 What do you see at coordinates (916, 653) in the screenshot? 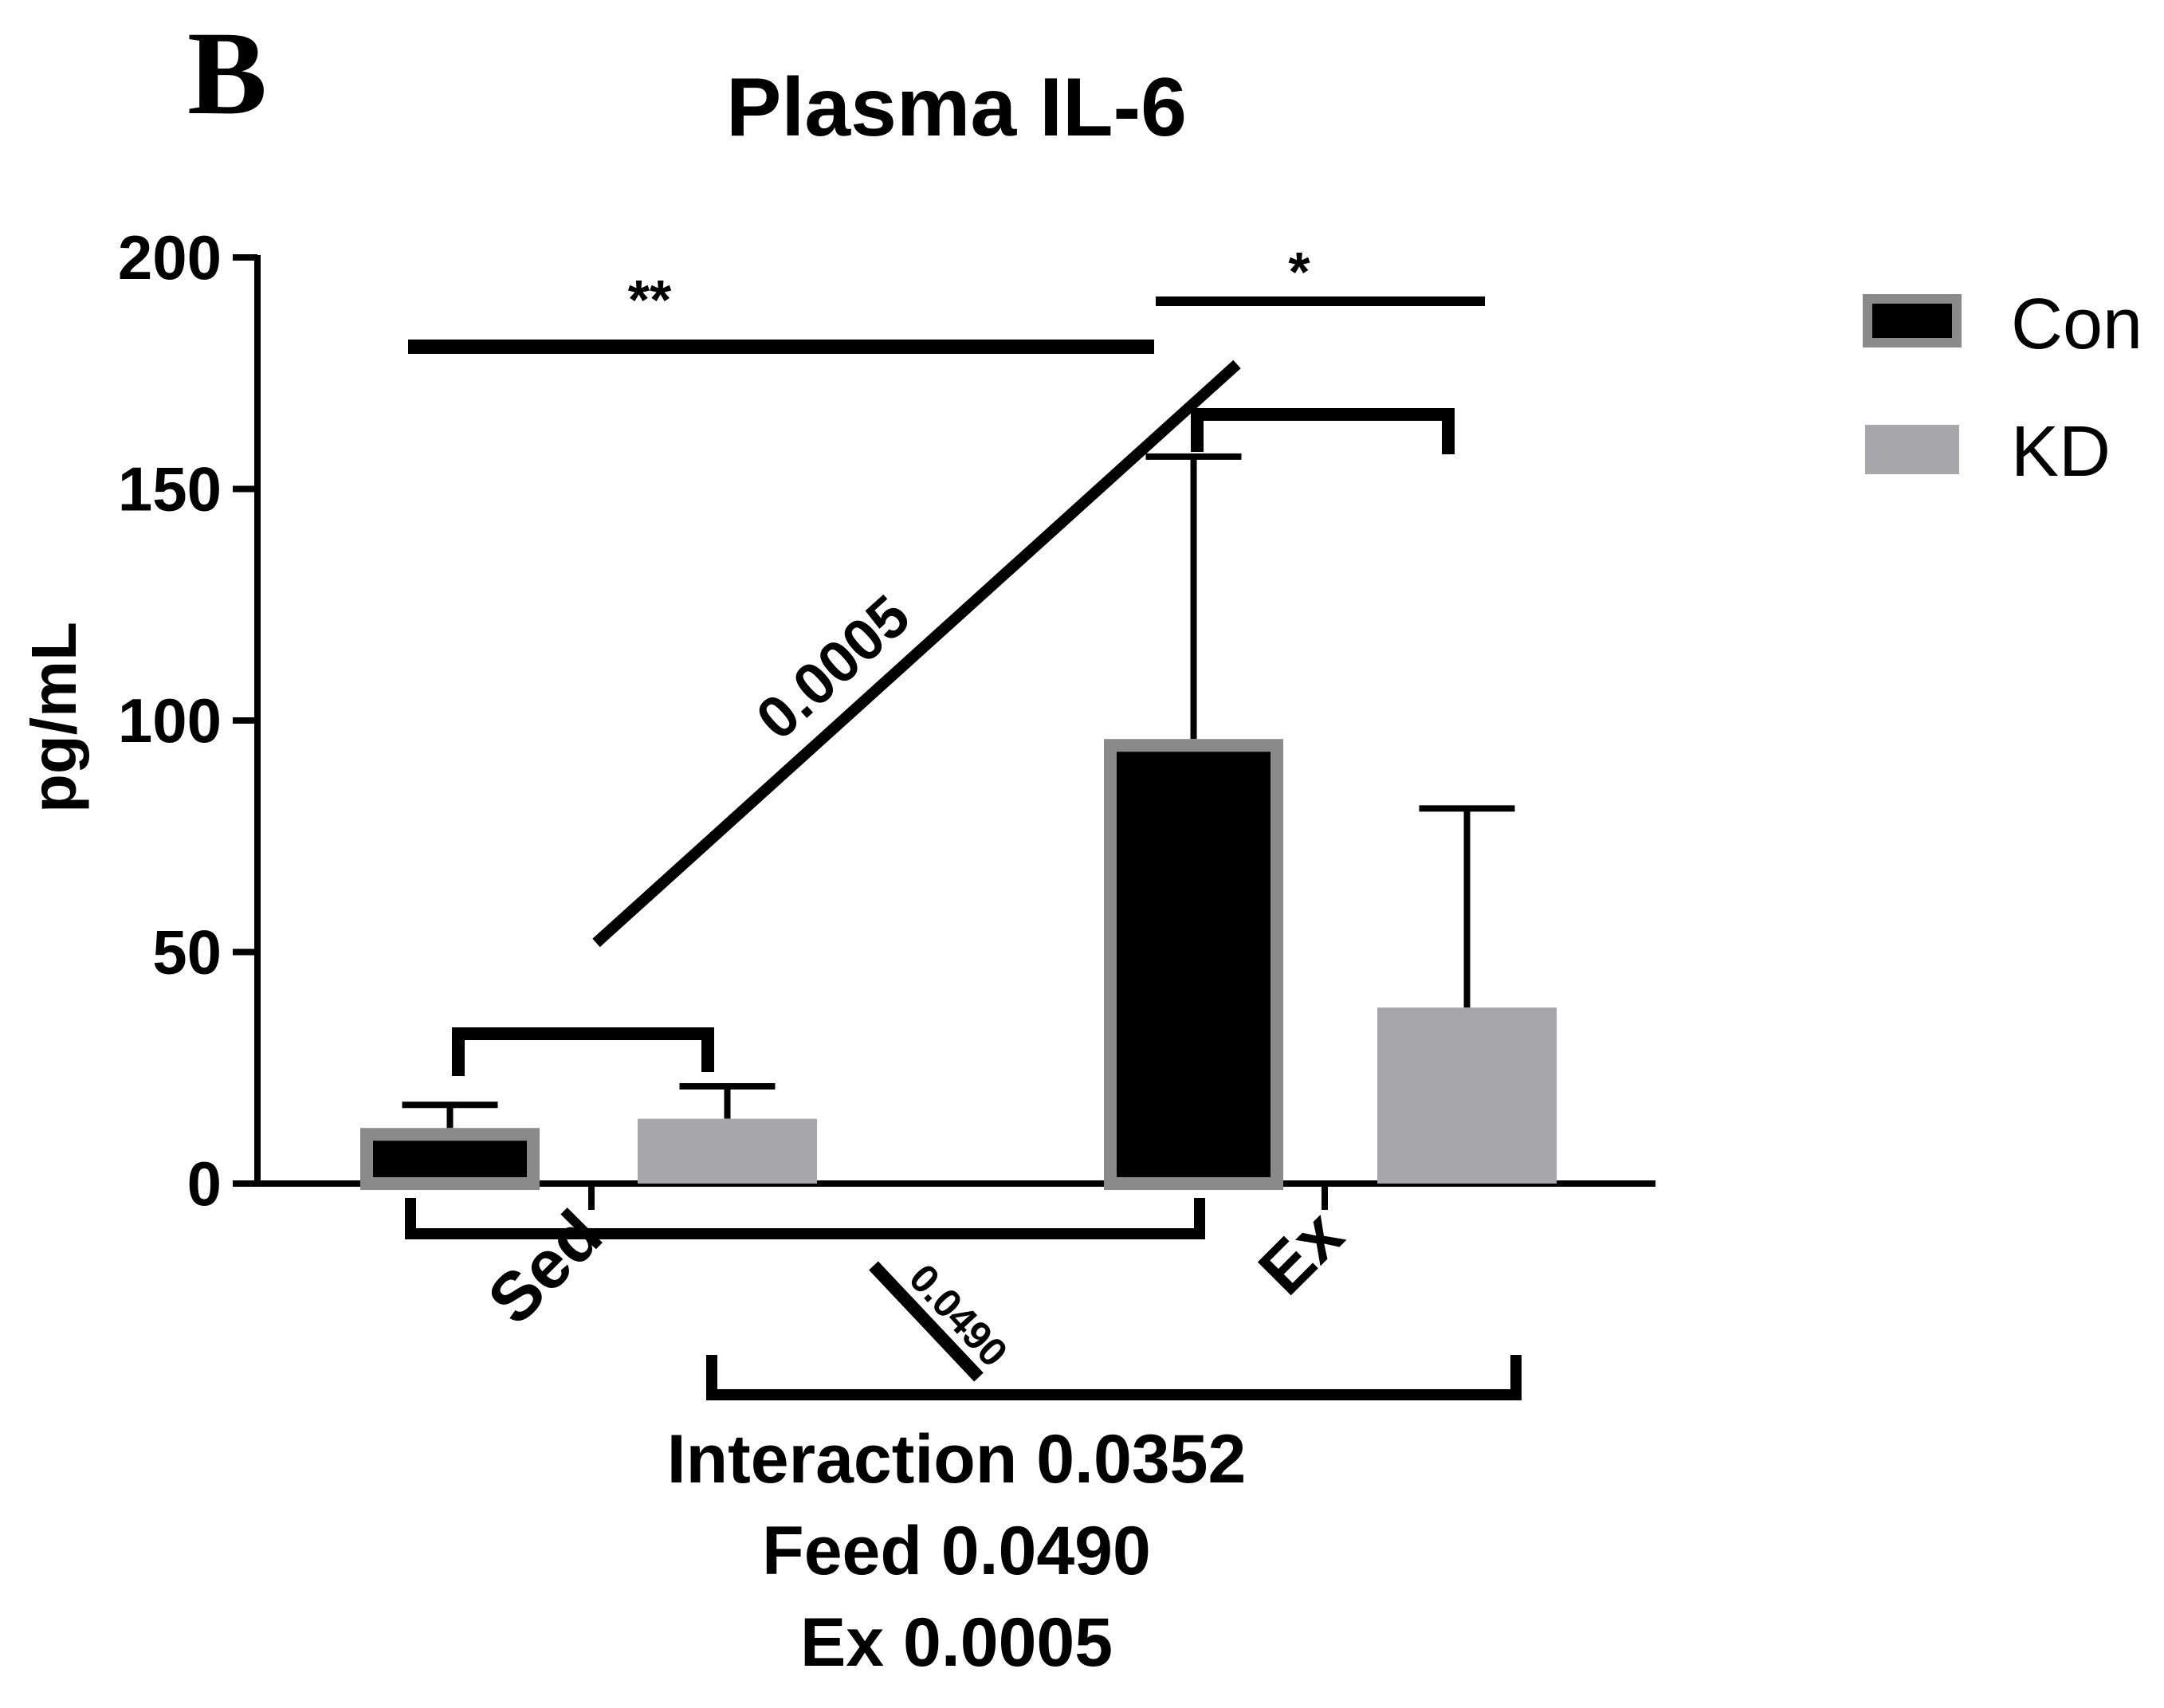
I see `diagonal-line-main` at bounding box center [916, 653].